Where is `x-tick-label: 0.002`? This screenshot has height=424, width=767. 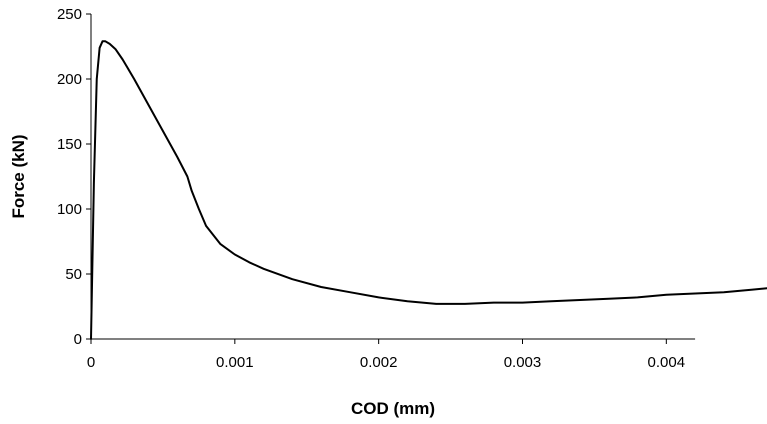 x-tick-label: 0.002 is located at coordinates (379, 362).